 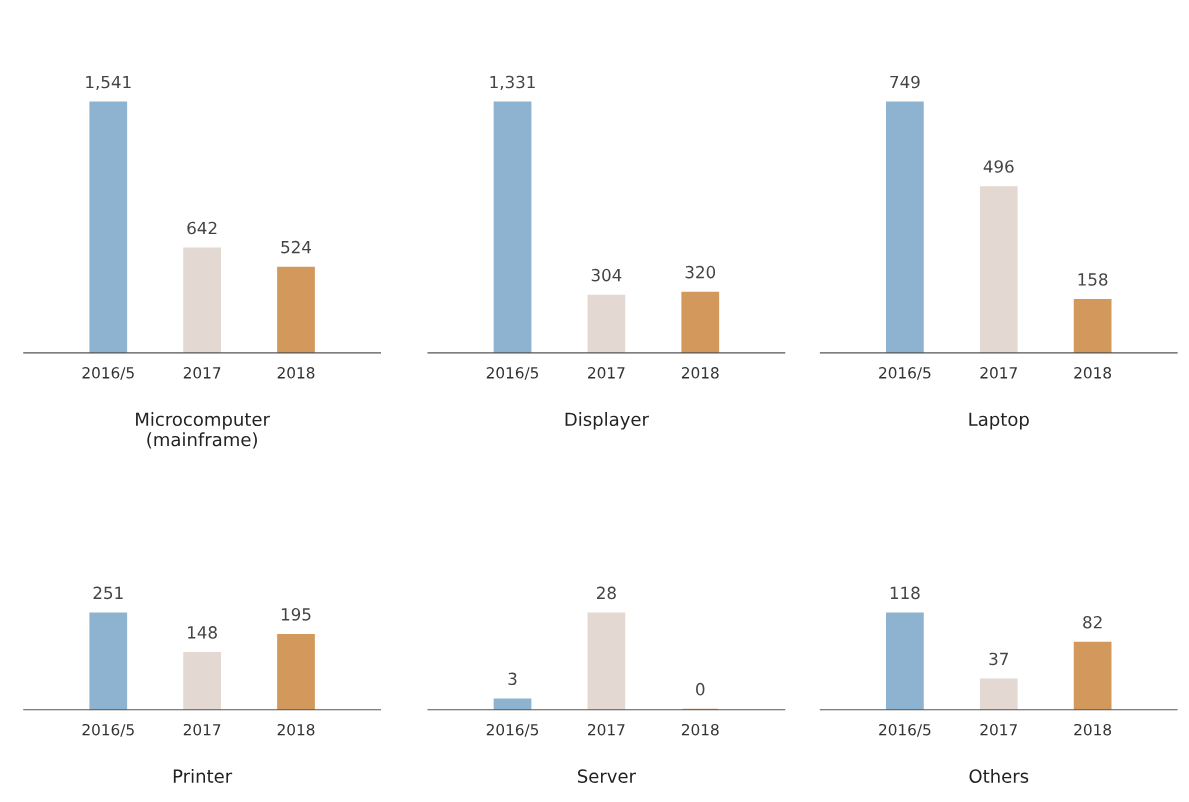 I want to click on data-label: 118, so click(x=905, y=593).